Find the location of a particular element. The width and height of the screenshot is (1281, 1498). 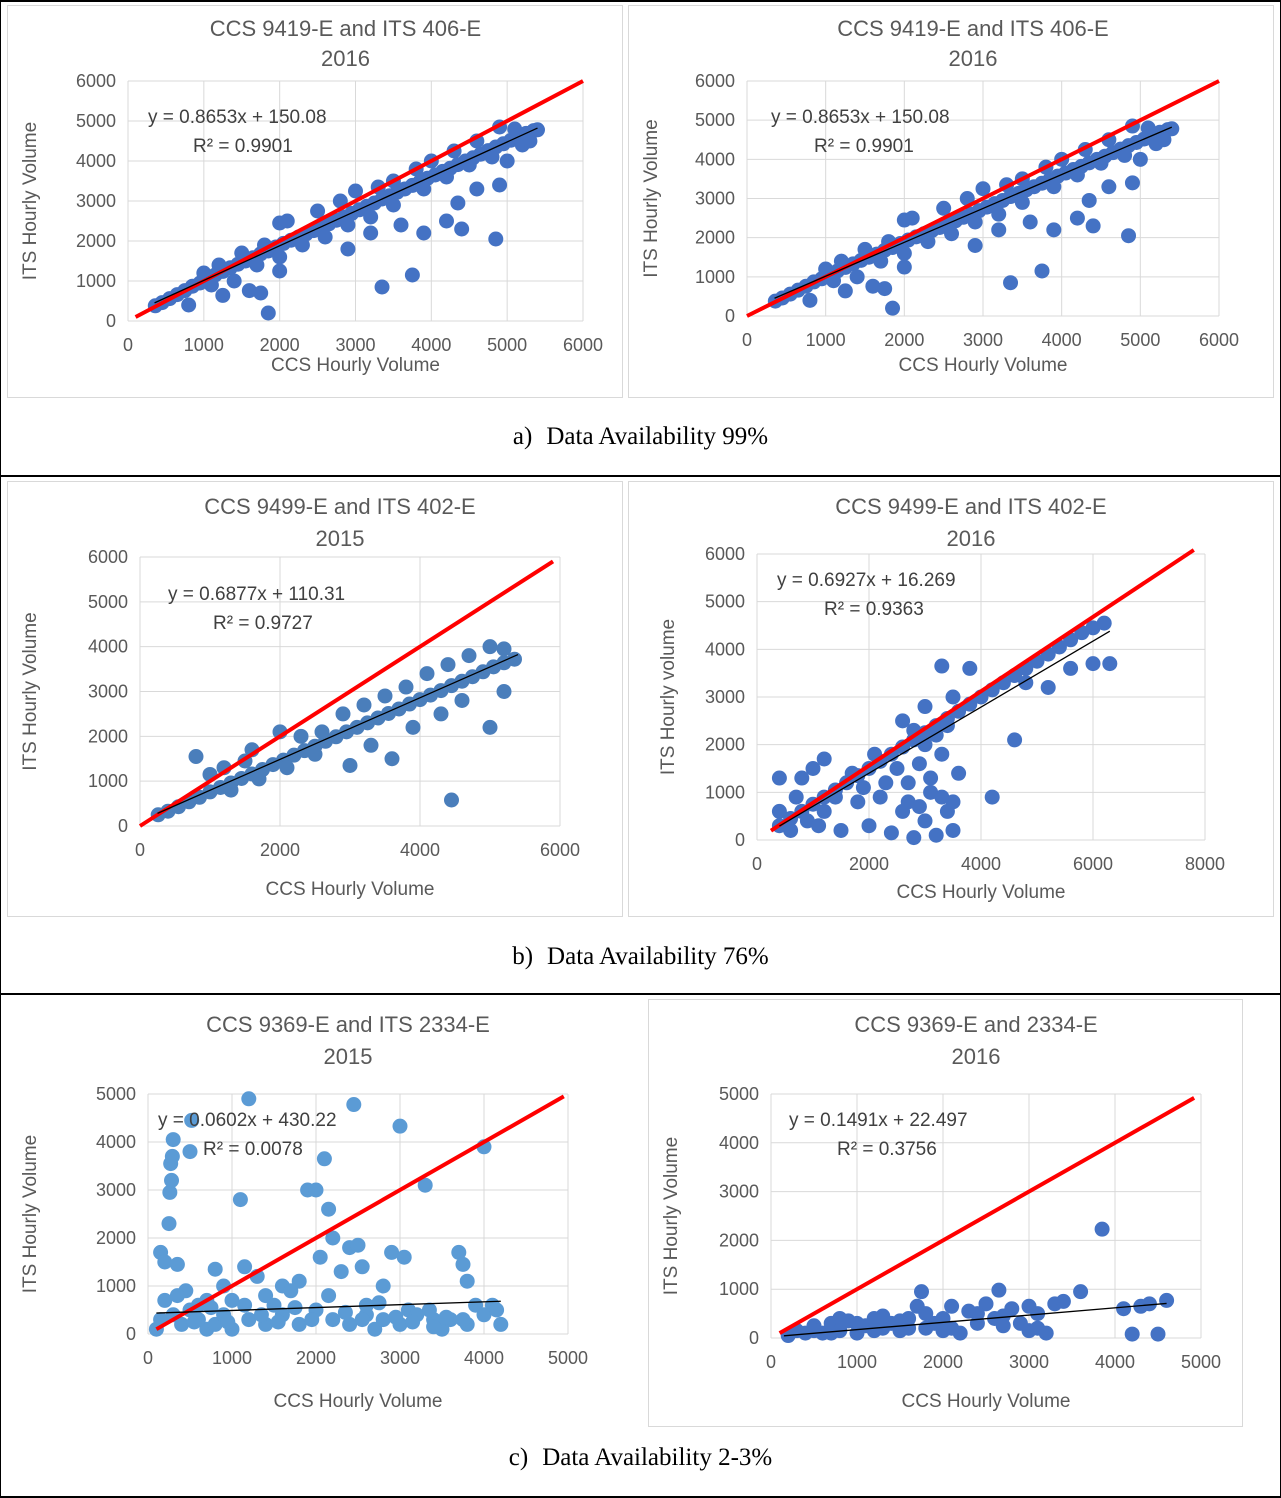

caption-label: c) is located at coordinates (518, 1457).